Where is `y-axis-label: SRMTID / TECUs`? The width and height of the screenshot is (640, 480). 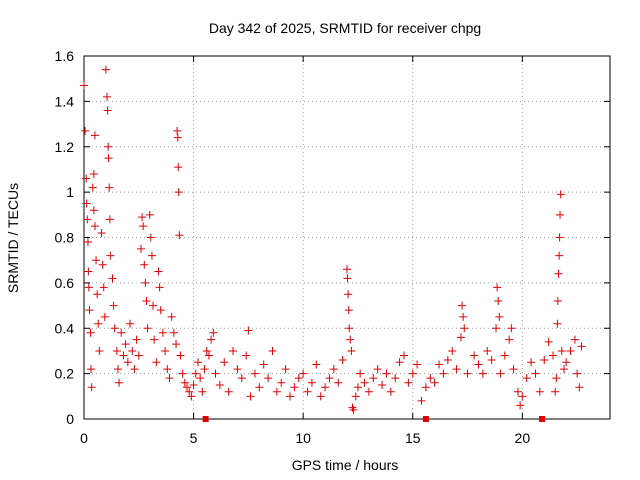 y-axis-label: SRMTID / TECUs is located at coordinates (13, 238).